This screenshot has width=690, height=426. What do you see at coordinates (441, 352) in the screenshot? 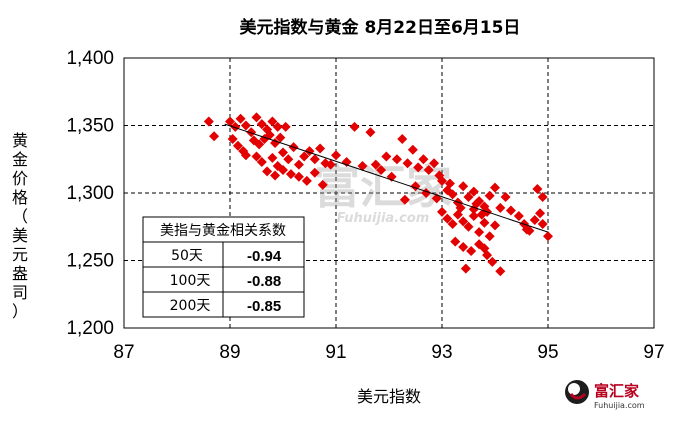
I see `x-tick-label: 93` at bounding box center [441, 352].